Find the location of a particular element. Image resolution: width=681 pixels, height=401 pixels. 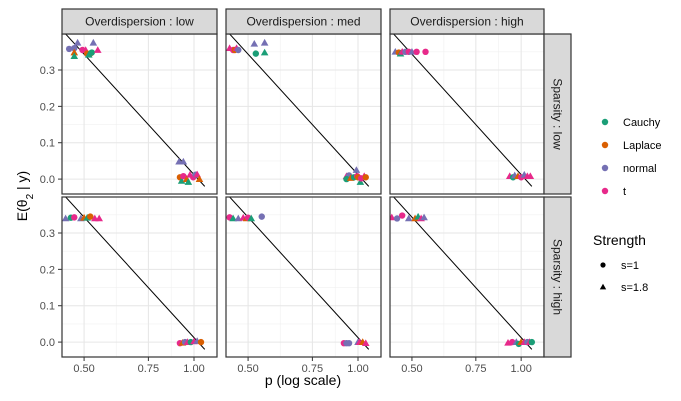

legend-key-cauchy is located at coordinates (605, 122).